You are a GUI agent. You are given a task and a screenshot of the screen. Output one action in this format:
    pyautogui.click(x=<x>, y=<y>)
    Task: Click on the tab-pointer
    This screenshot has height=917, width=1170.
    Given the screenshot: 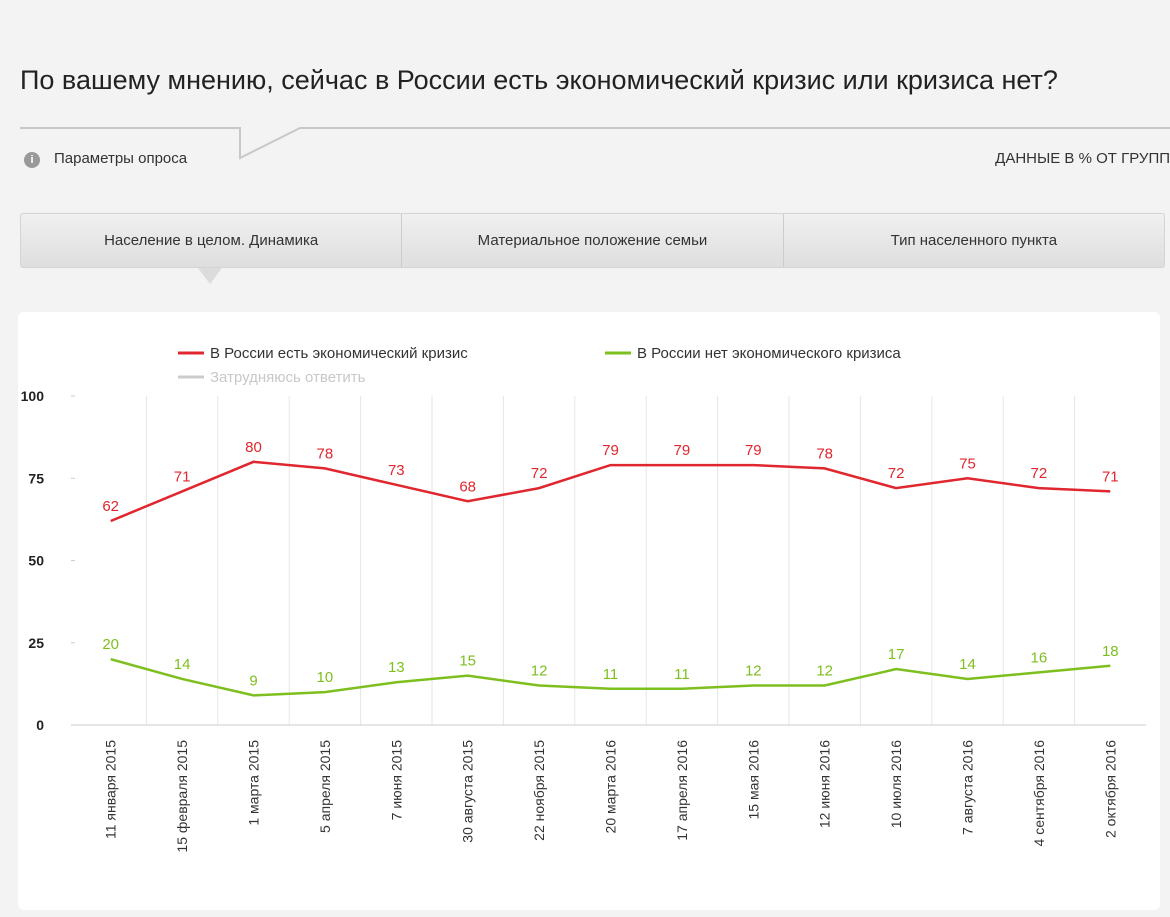 What is the action you would take?
    pyautogui.click(x=210, y=276)
    